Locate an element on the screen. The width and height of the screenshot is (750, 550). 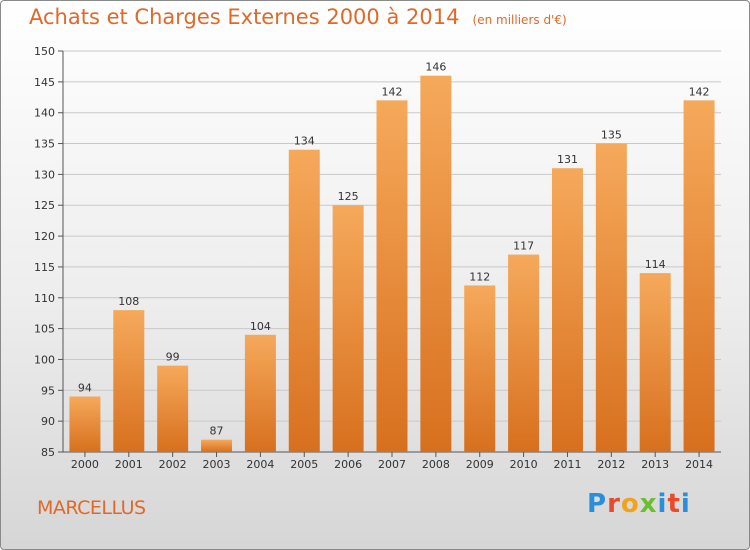
y-tick-label: 105 is located at coordinates (44, 329).